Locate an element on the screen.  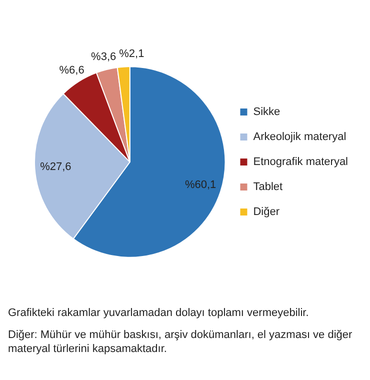
text: Grafikteki rakamlar yuvarlamadan dolayı toplamı vermeyebilir. is located at coordinates (159, 313).